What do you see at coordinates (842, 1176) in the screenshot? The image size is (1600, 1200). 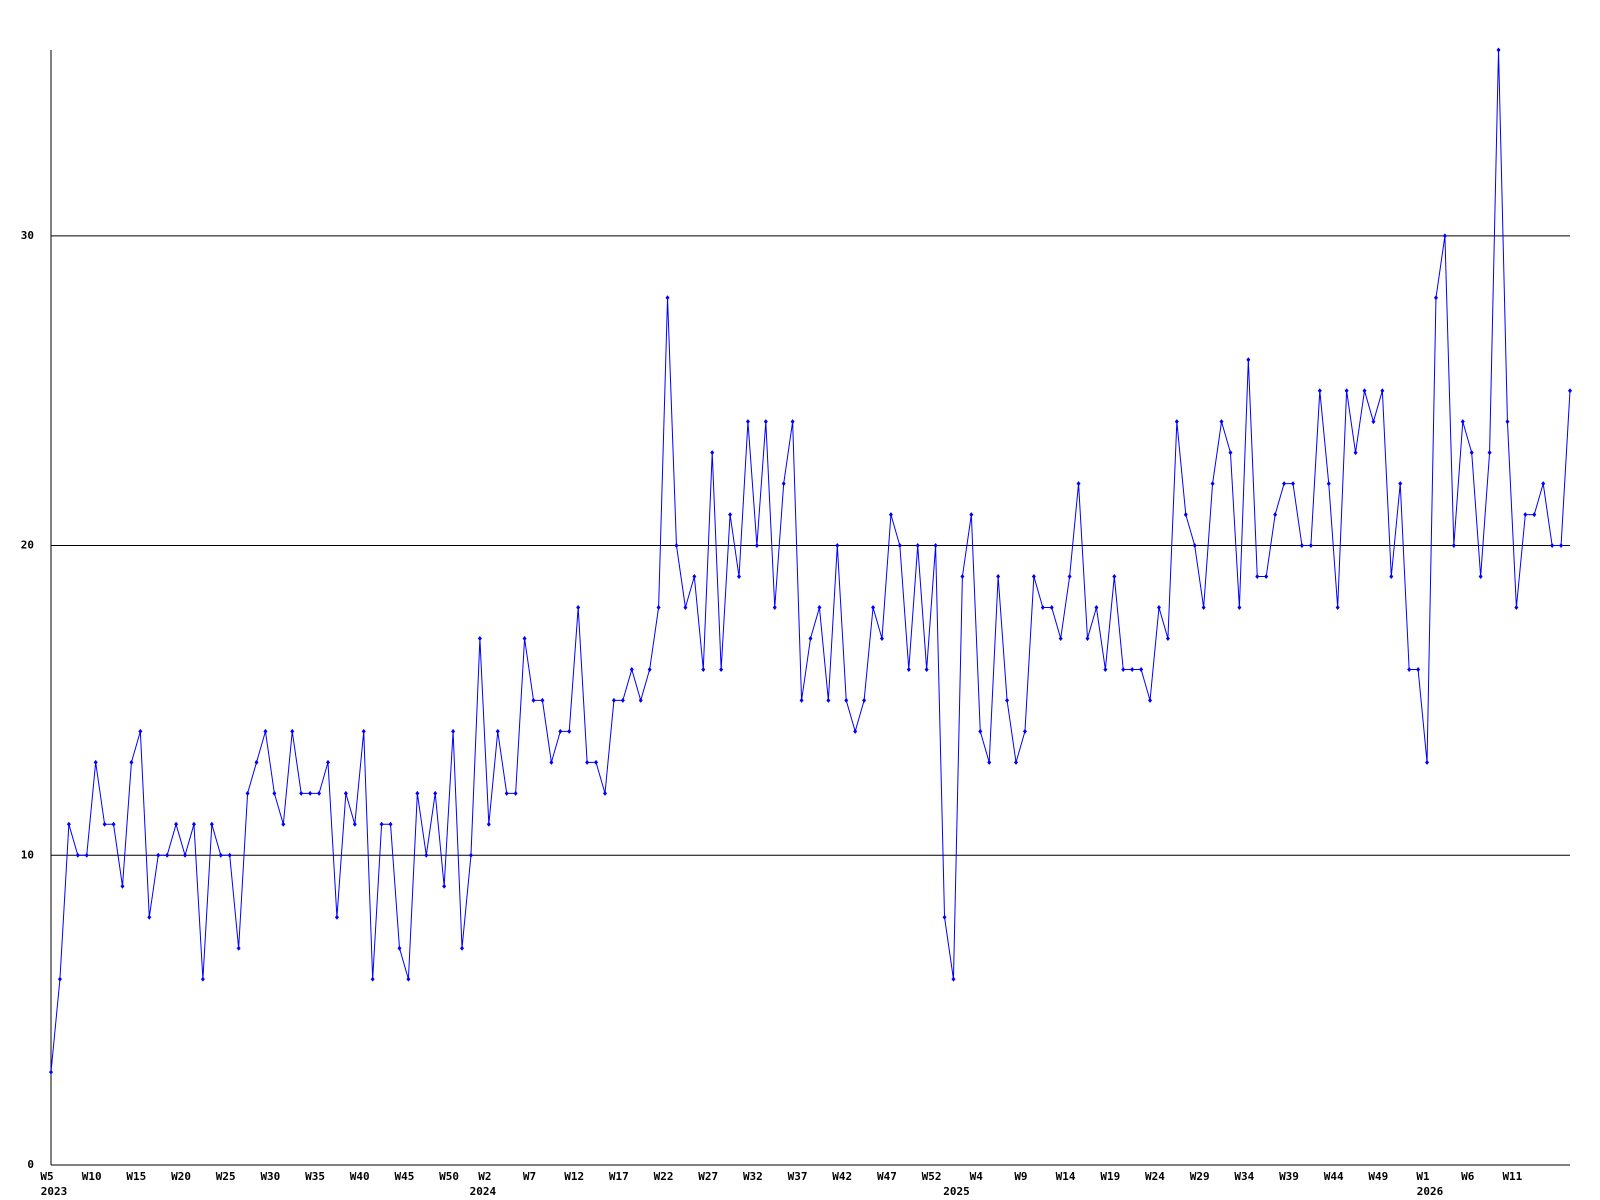 I see `x-tick-label: W42` at bounding box center [842, 1176].